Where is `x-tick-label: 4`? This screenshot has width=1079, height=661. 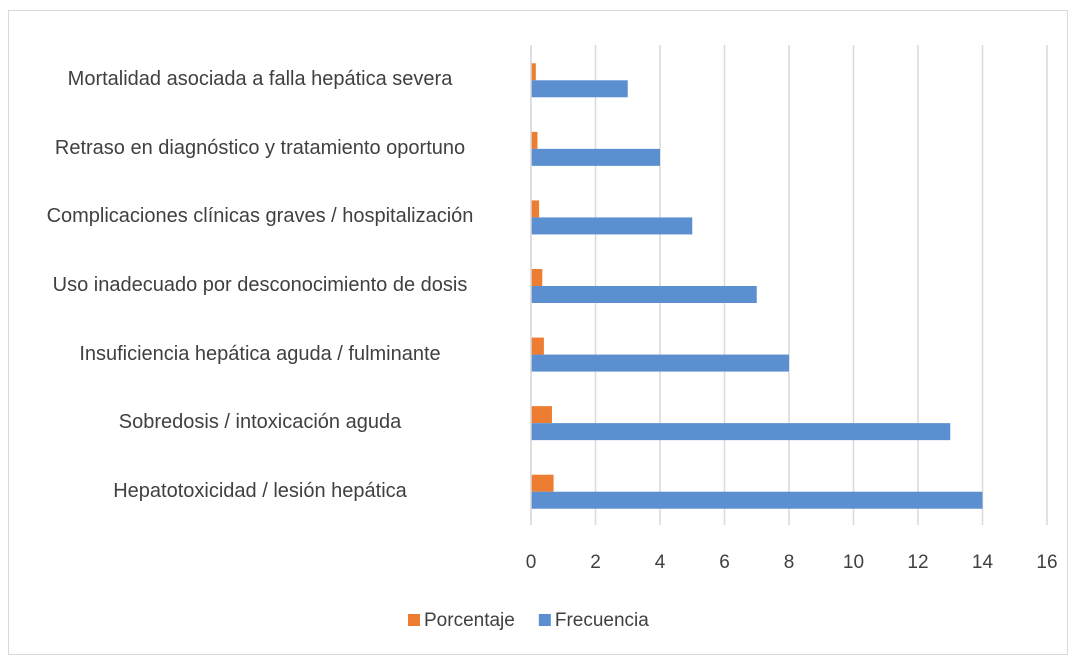 x-tick-label: 4 is located at coordinates (660, 562).